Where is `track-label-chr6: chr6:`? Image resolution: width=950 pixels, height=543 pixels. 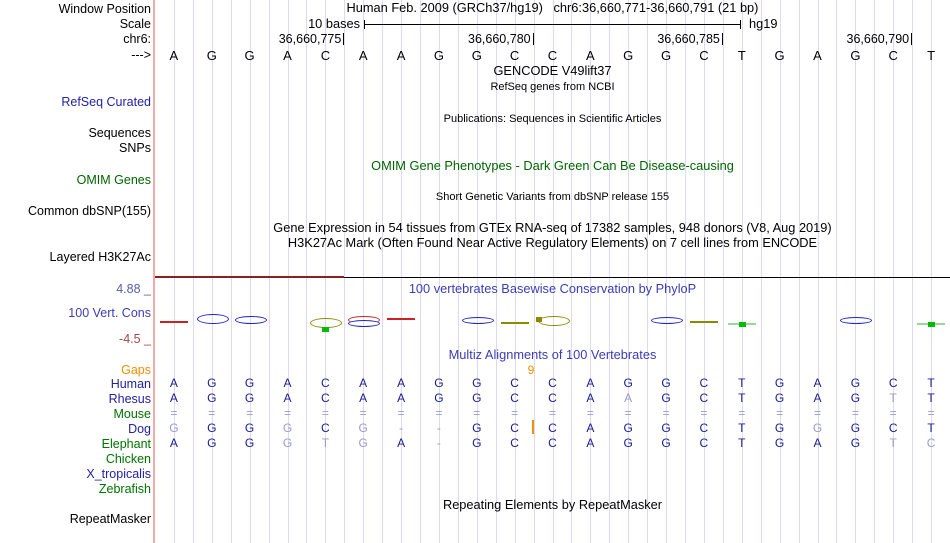 track-label-chr6: chr6: is located at coordinates (137, 39).